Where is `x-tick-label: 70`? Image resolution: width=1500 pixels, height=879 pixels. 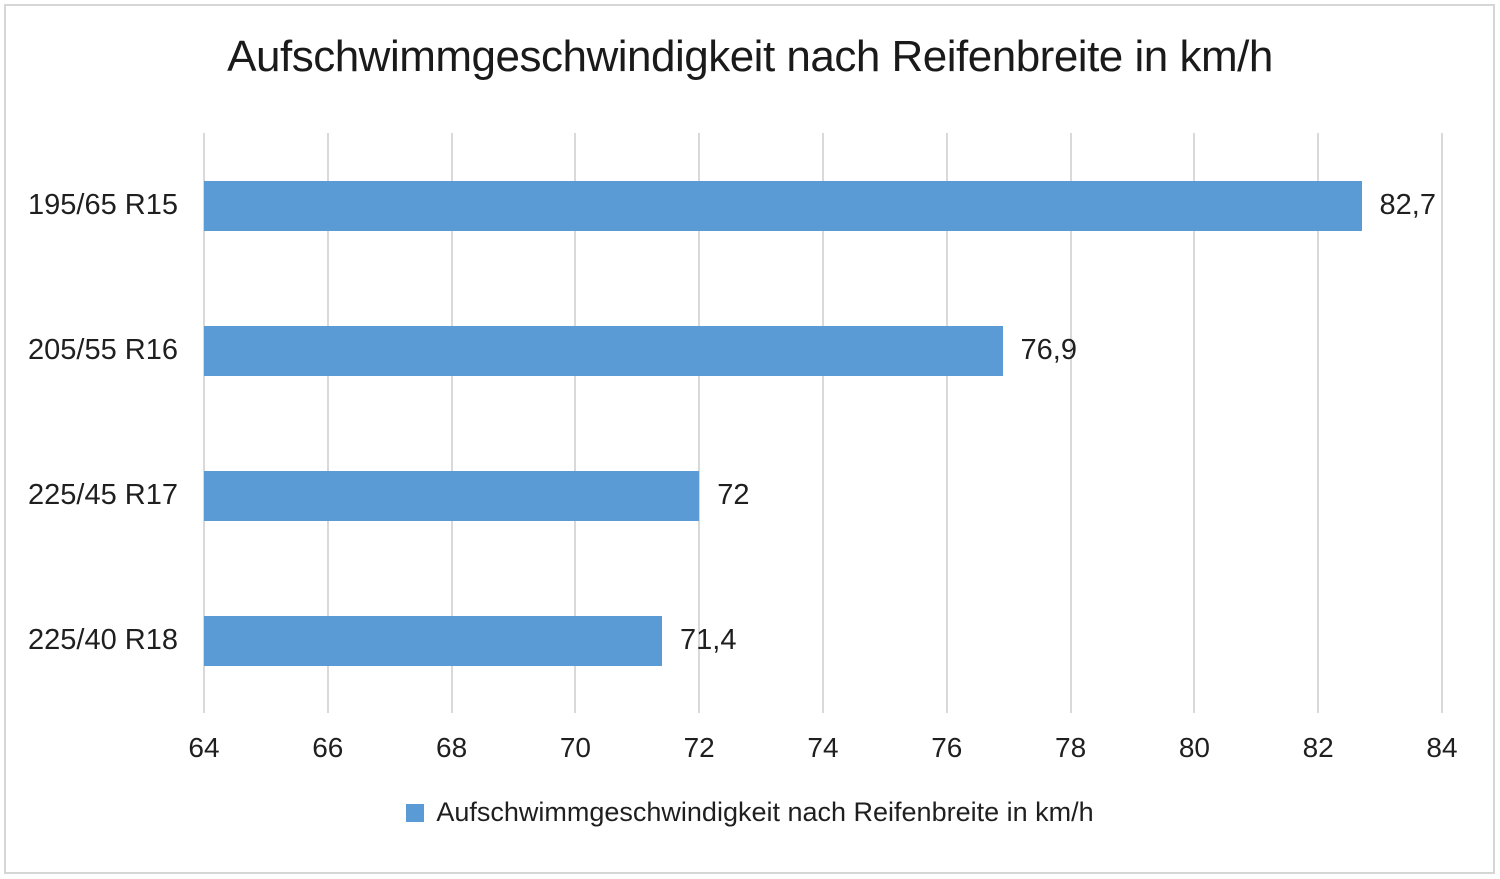
x-tick-label: 70 is located at coordinates (575, 747).